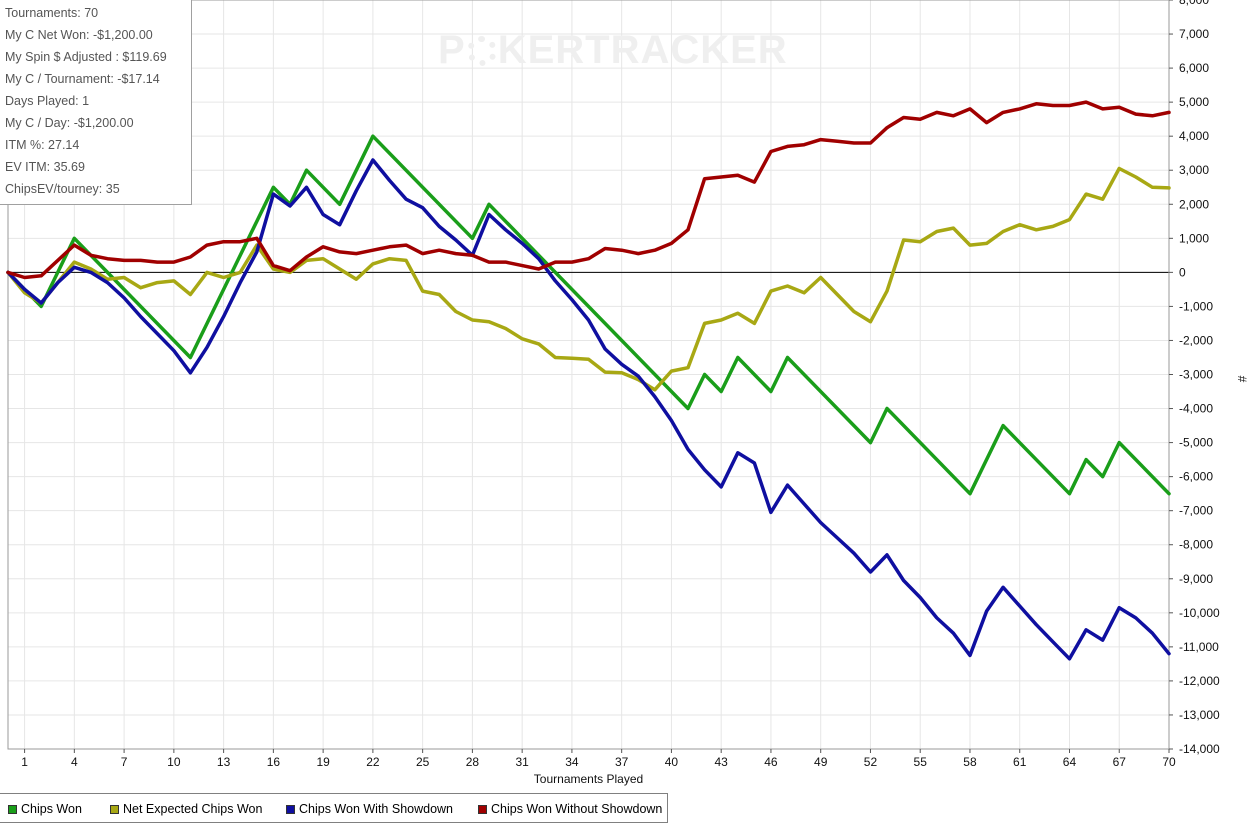  What do you see at coordinates (622, 762) in the screenshot?
I see `x-tick-label: 37` at bounding box center [622, 762].